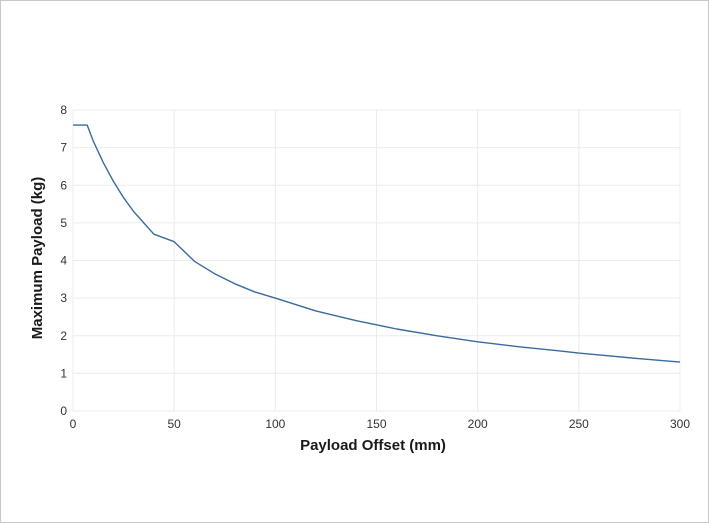 The height and width of the screenshot is (523, 709). I want to click on x-tick-label: 150, so click(376, 424).